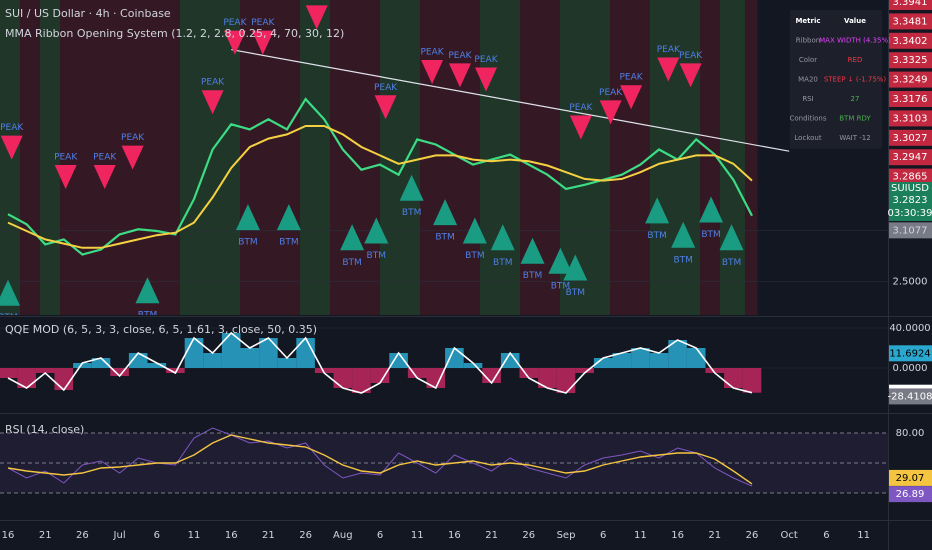 The image size is (932, 550). Describe the element at coordinates (910, 80) in the screenshot. I see `value-tag: 3.3249` at that location.